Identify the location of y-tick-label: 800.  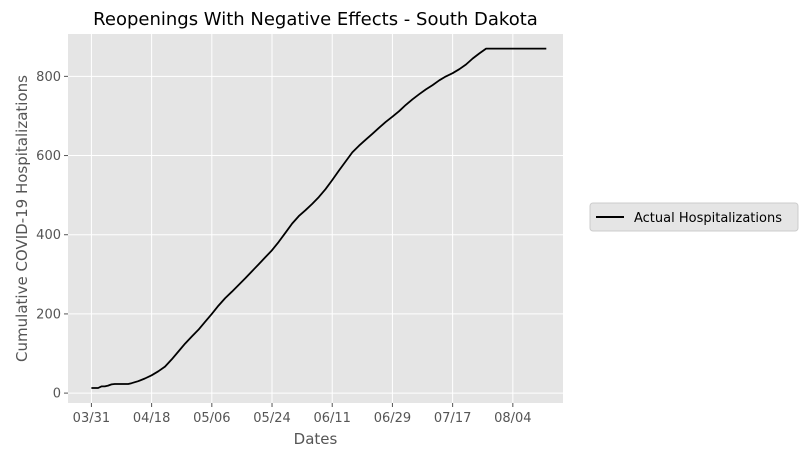
(48, 77).